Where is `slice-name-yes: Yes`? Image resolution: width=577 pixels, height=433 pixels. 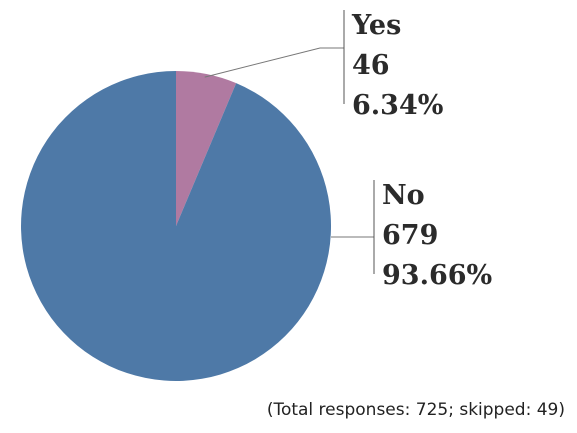
slice-name-yes: Yes is located at coordinates (376, 25).